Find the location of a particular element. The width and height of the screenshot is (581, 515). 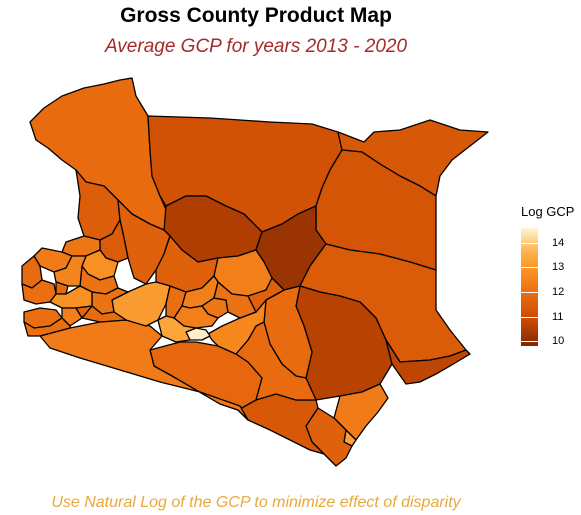

legend-tick-label: 11 is located at coordinates (558, 316).